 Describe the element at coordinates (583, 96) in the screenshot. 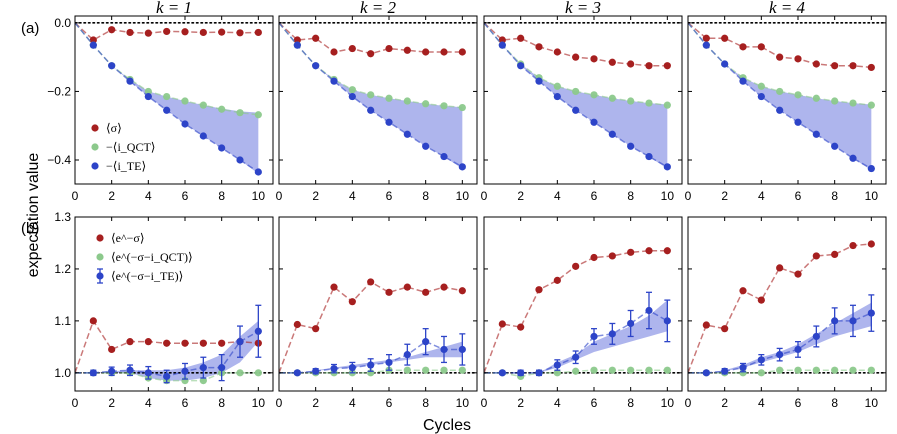

I see `panel-a3-plot-area` at that location.